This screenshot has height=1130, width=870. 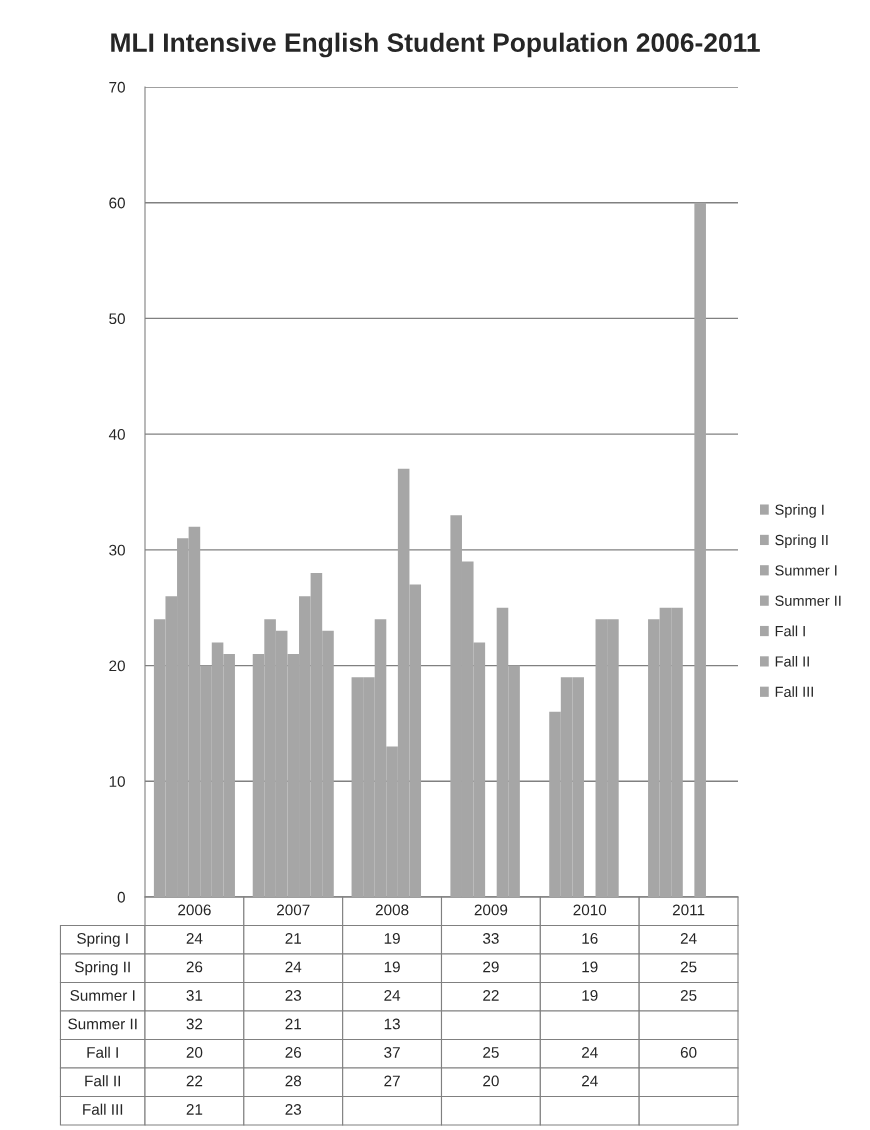 I want to click on x-tick-label: 2010, so click(x=590, y=910).